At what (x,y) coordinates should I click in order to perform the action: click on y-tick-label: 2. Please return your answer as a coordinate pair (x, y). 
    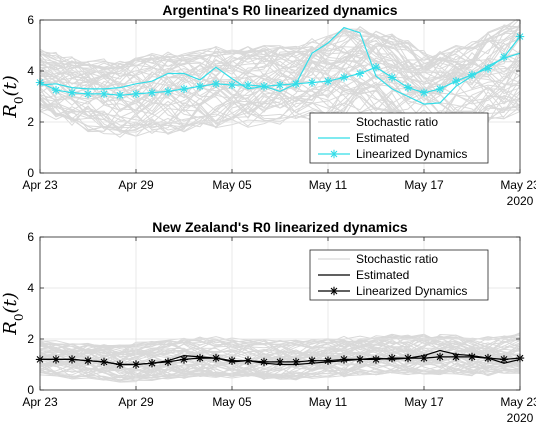
    Looking at the image, I should click on (30, 122).